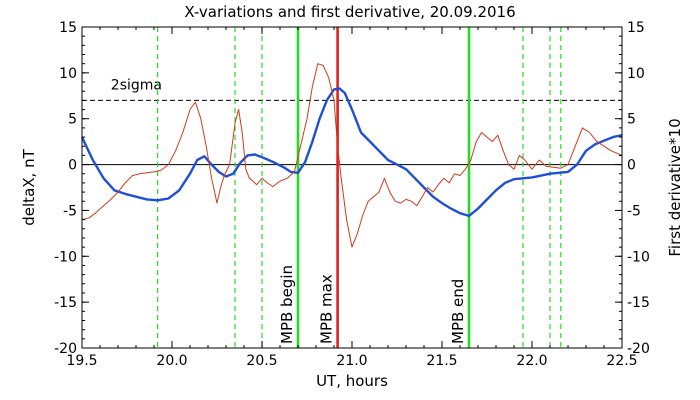  I want to click on y-tick-label-right: 10, so click(636, 74).